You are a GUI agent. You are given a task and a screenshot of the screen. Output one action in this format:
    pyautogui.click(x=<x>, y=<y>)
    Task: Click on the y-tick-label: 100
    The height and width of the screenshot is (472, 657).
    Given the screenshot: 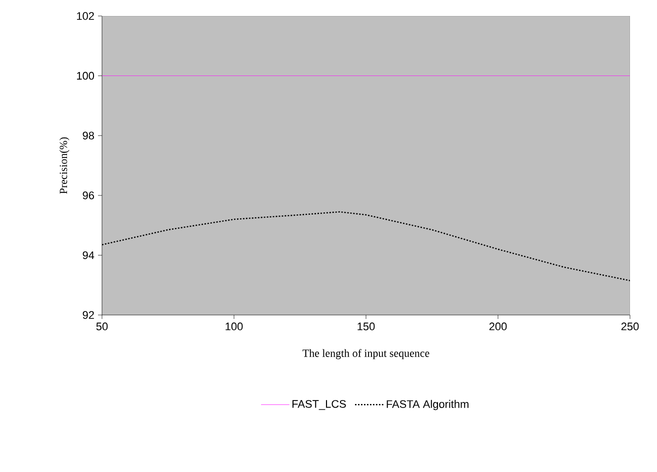 What is the action you would take?
    pyautogui.click(x=85, y=76)
    